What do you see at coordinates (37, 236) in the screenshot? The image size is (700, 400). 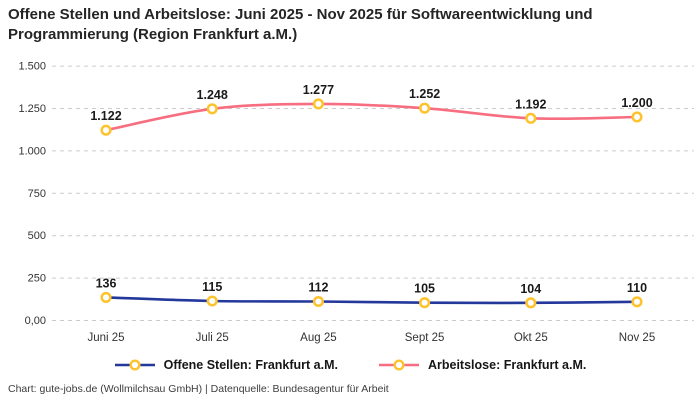 I see `y-axis-tick-label: 500` at bounding box center [37, 236].